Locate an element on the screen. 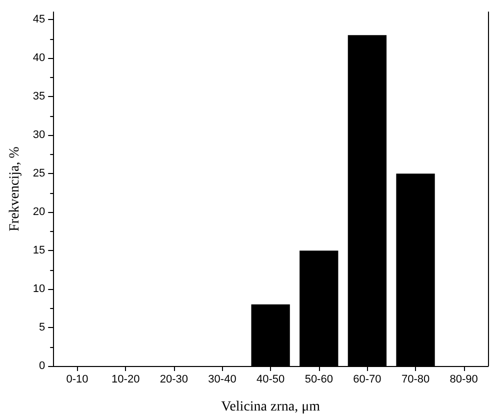  x-tick-label: 80-90 is located at coordinates (464, 380).